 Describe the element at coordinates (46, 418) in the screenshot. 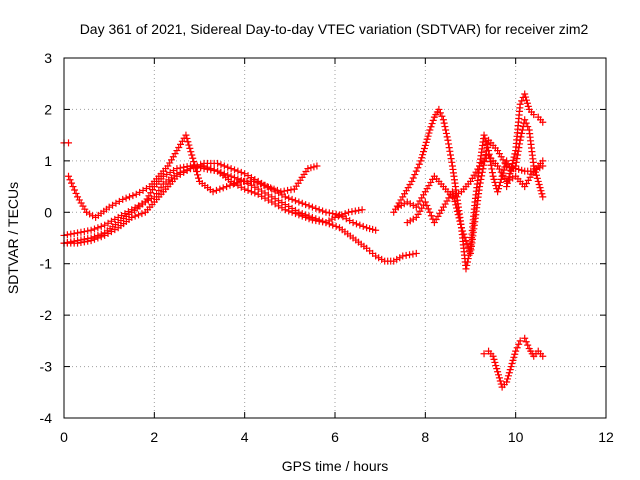

I see `y-tick-label: -4` at that location.